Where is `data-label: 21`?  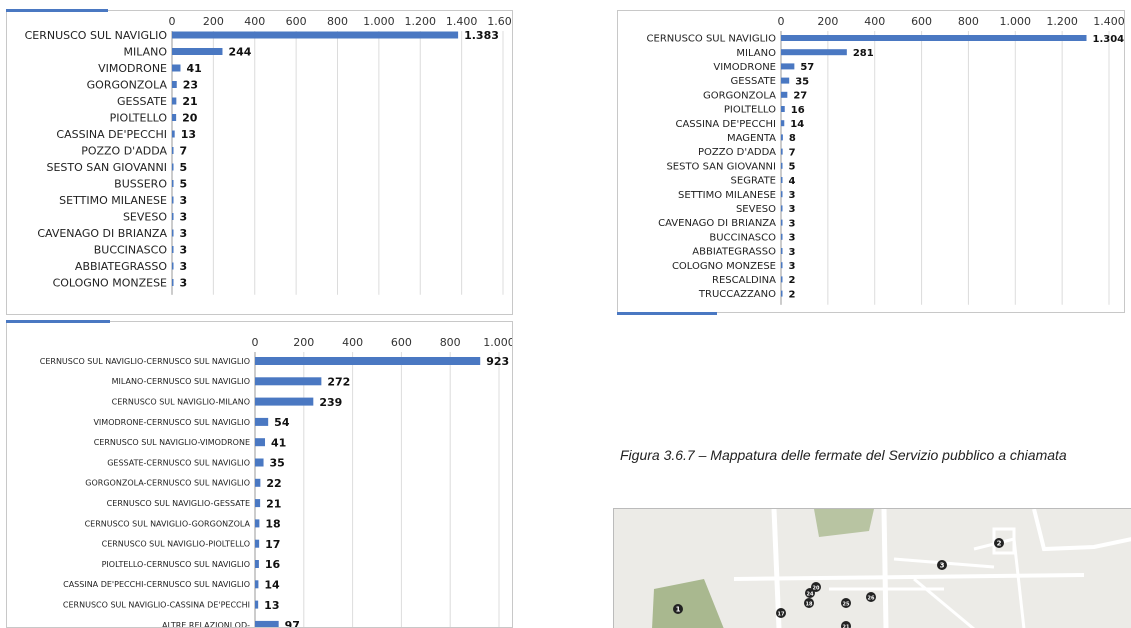
data-label: 21 is located at coordinates (273, 503).